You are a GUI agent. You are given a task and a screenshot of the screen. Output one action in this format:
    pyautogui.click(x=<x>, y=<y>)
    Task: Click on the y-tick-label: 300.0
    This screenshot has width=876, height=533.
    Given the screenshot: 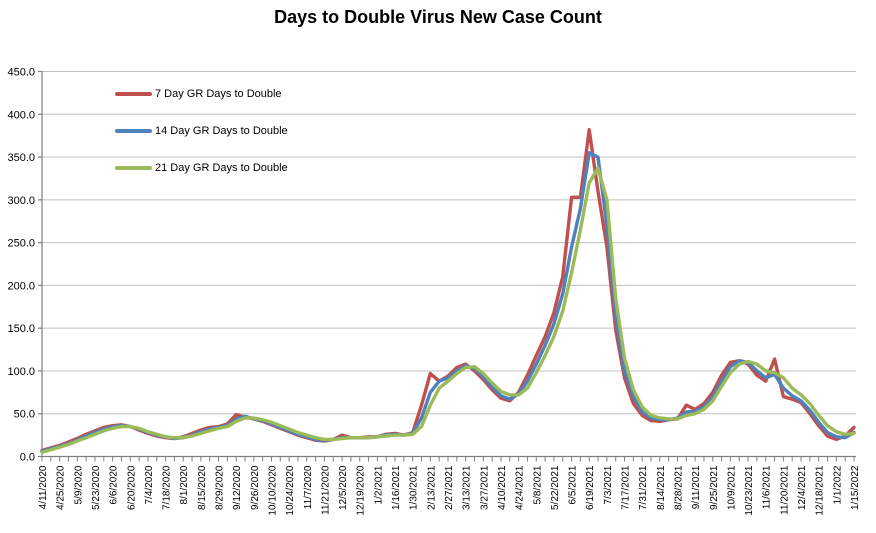 What is the action you would take?
    pyautogui.click(x=21, y=201)
    